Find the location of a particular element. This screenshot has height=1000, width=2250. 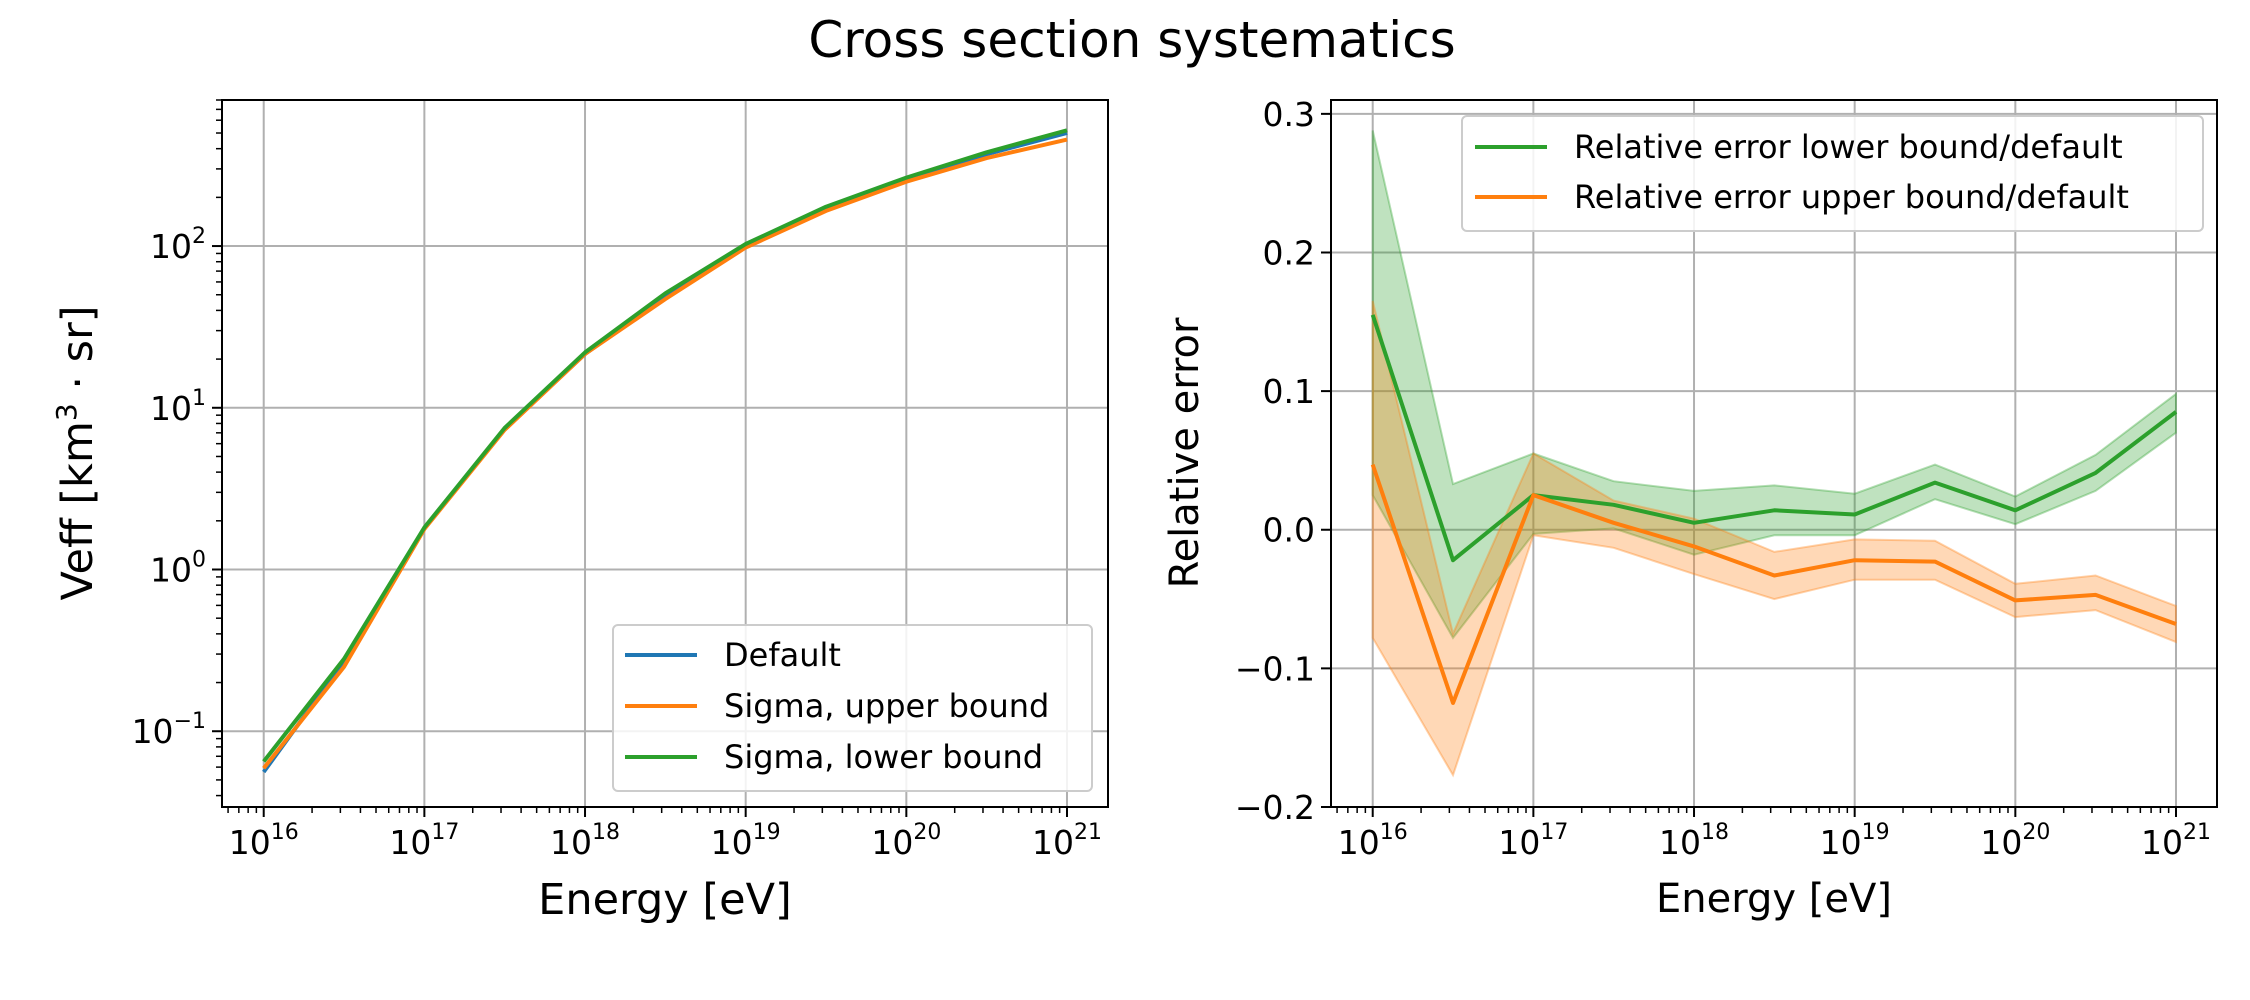

right-legend-box is located at coordinates (1832, 173).